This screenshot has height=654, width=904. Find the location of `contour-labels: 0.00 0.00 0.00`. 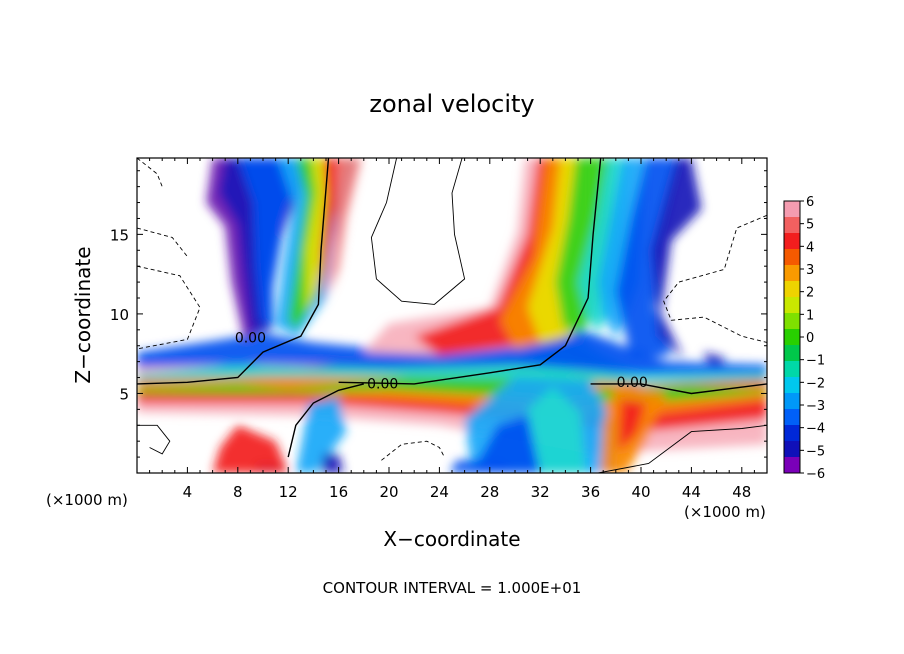

contour-labels: 0.00 0.00 0.00 is located at coordinates (441, 362).